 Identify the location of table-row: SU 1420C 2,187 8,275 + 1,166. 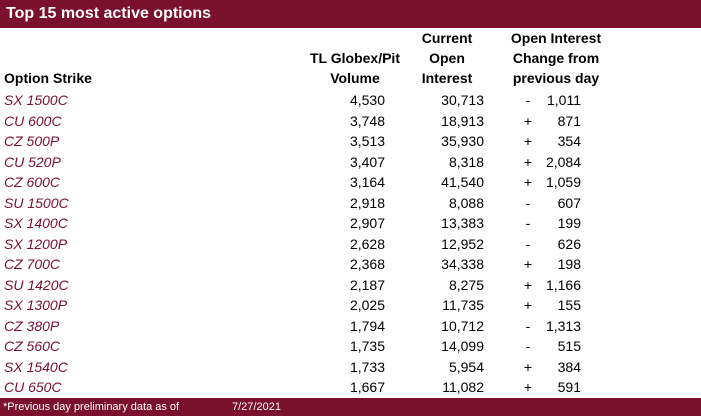
(350, 285).